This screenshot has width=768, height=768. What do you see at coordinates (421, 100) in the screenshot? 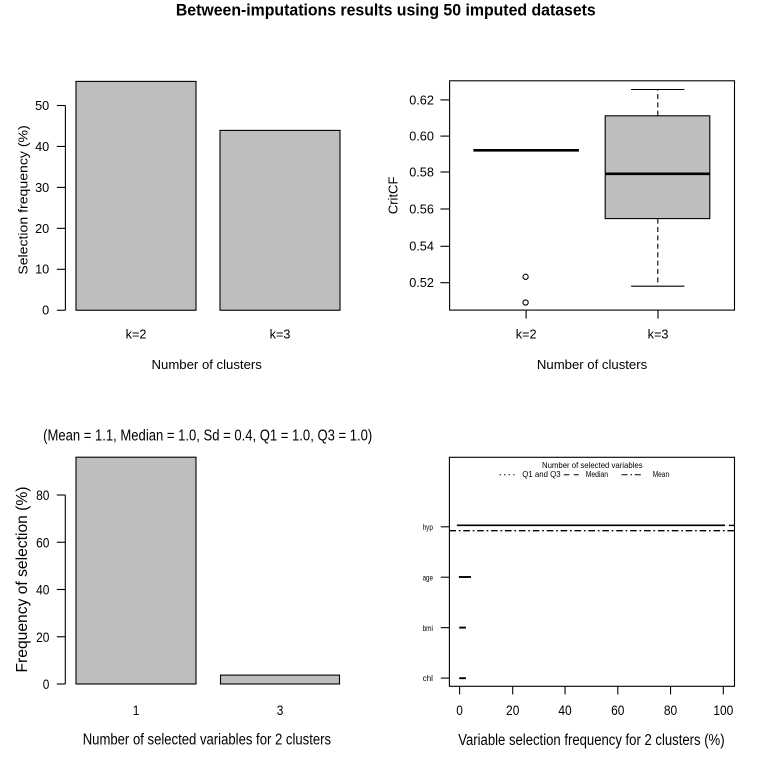
I see `svg-text: 0.62` at bounding box center [421, 100].